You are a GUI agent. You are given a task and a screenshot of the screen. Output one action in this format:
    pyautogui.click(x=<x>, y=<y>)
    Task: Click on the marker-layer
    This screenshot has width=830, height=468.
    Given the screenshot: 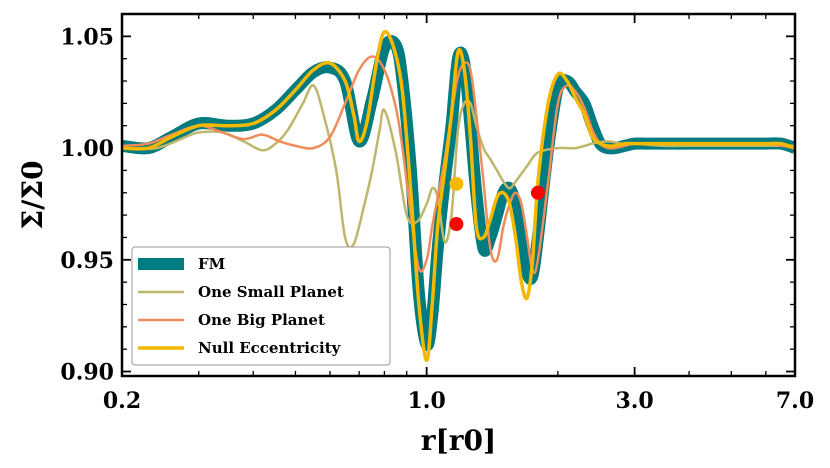 What is the action you would take?
    pyautogui.click(x=497, y=204)
    